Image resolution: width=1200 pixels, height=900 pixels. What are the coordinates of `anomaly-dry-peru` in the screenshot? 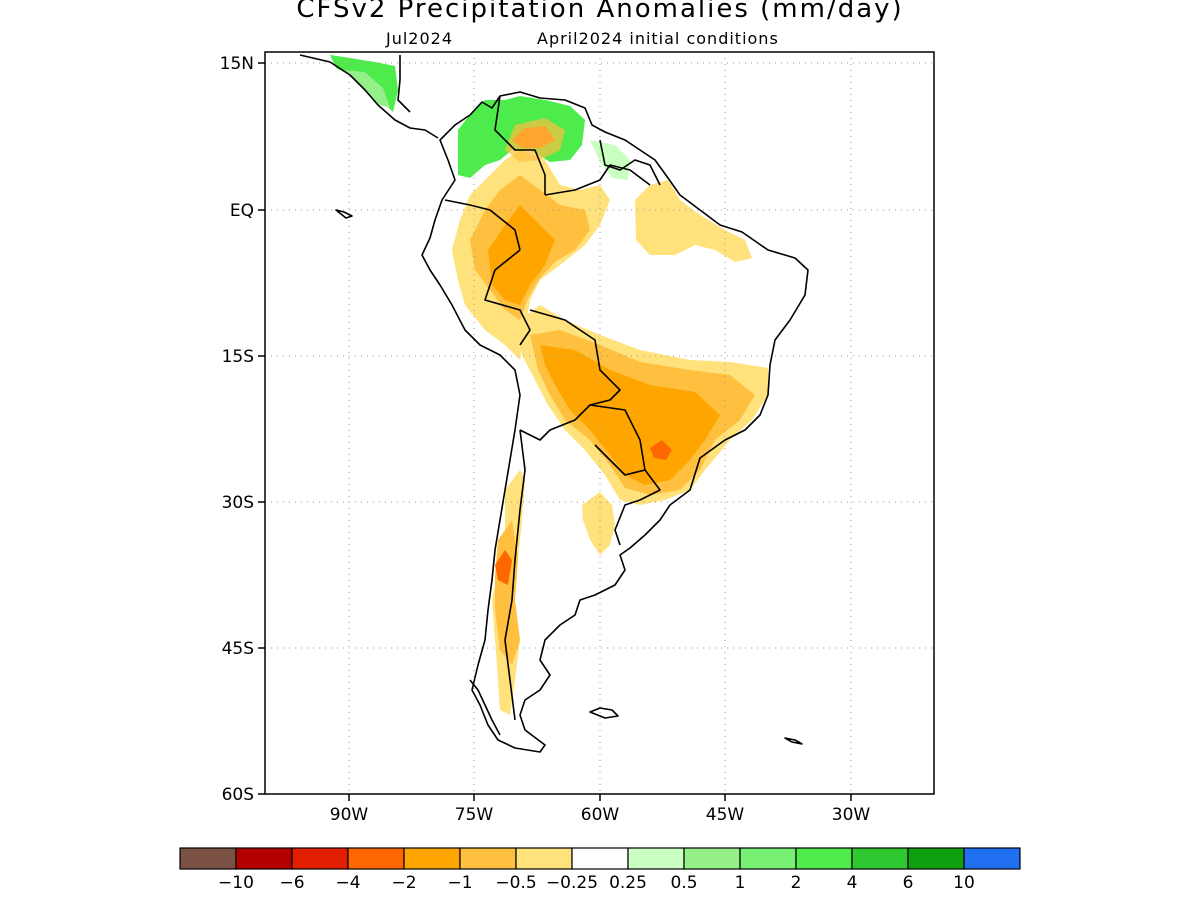 It's located at (521, 255).